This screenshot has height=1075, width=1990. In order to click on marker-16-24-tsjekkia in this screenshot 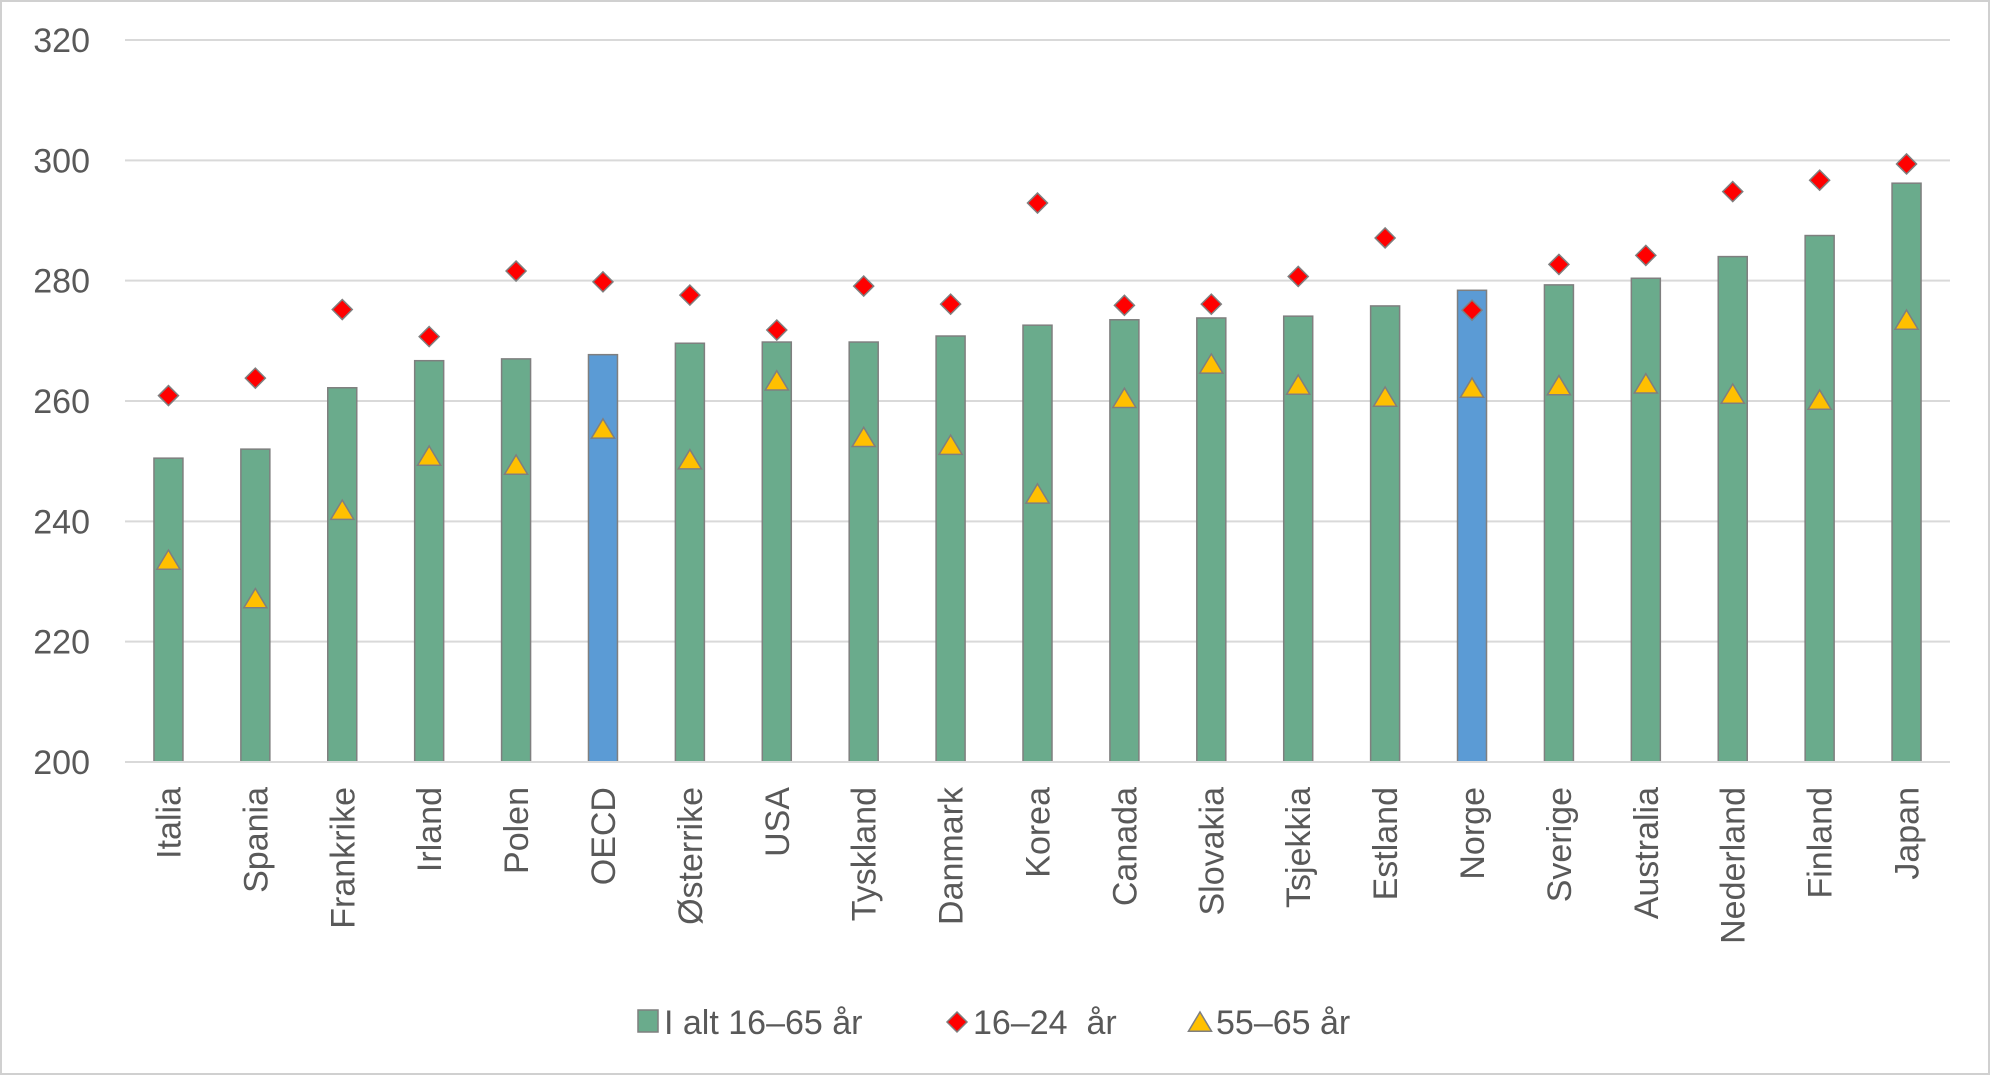, I will do `click(1298, 276)`.